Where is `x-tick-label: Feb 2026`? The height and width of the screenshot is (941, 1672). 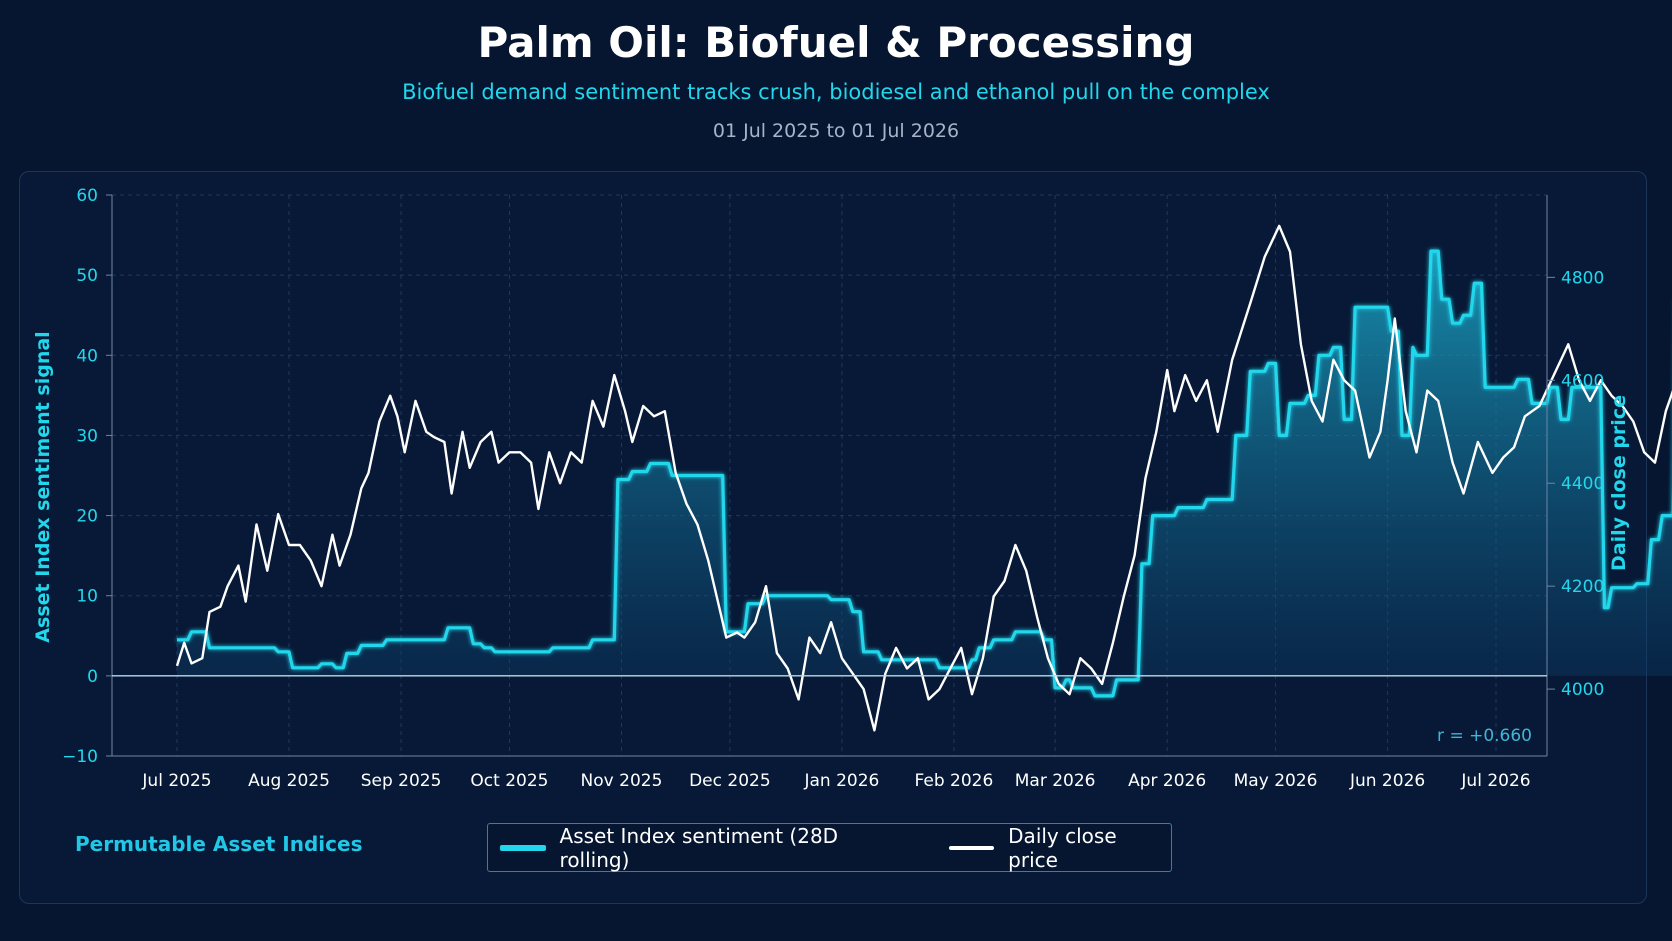
x-tick-label: Feb 2026 is located at coordinates (954, 781).